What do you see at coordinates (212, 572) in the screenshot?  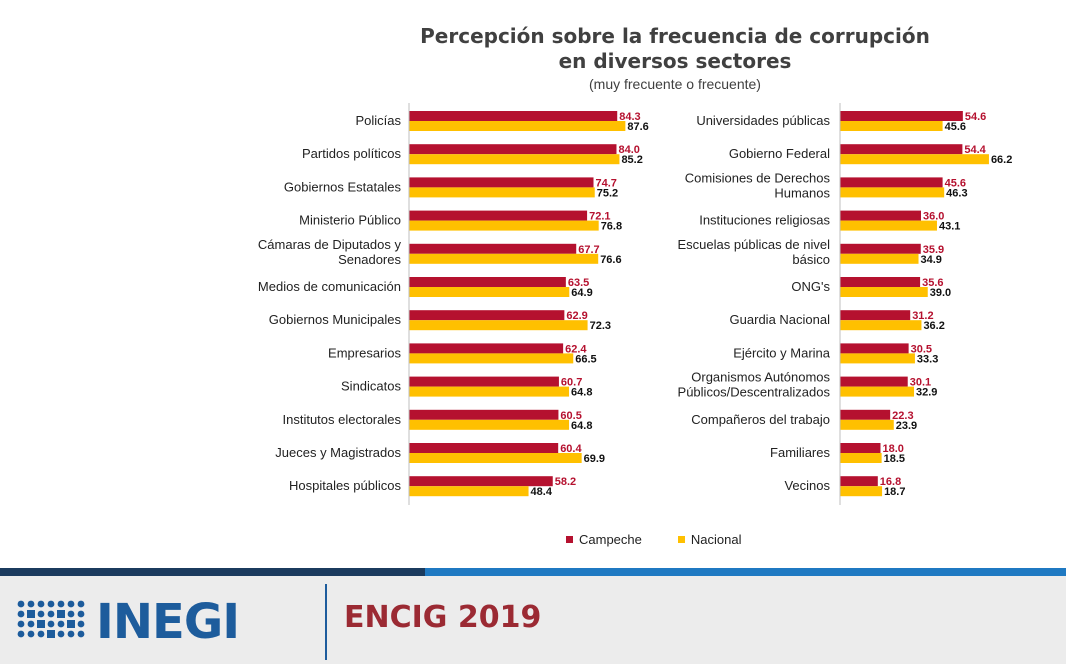 I see `footer-band-dark` at bounding box center [212, 572].